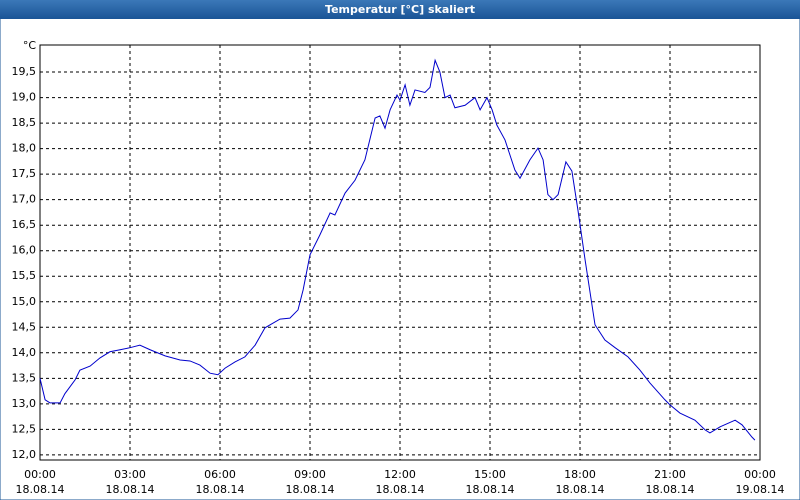 The image size is (800, 500). Describe the element at coordinates (24, 71) in the screenshot. I see `y-tick-label: 19,5` at that location.